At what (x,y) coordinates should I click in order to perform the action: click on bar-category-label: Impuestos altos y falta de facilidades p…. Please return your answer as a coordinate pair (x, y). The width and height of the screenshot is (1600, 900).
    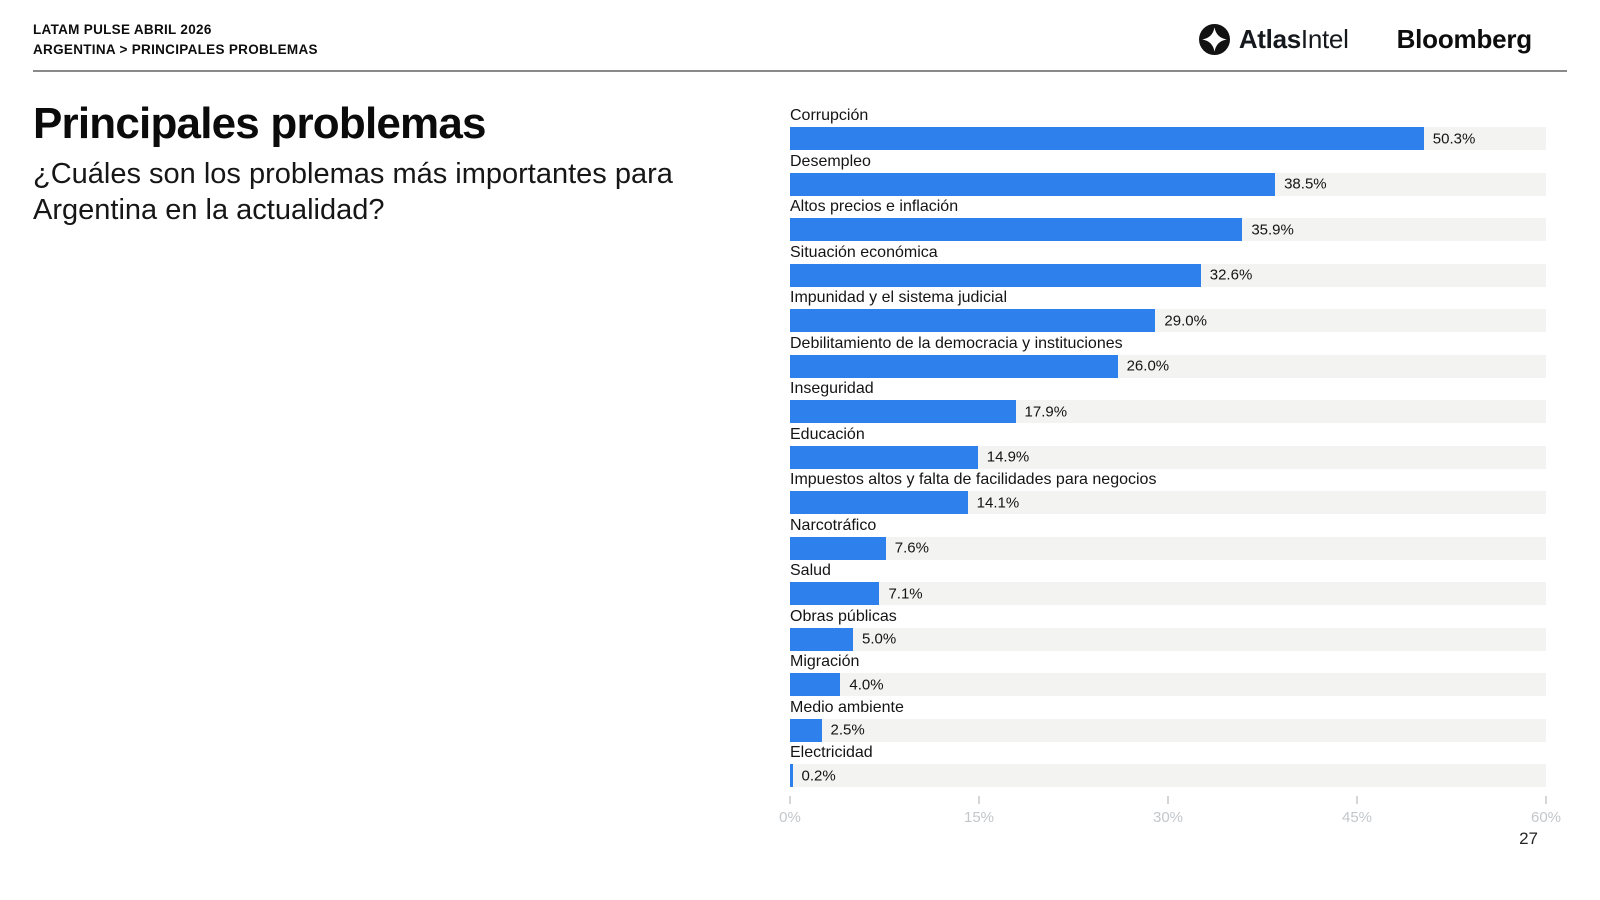
    Looking at the image, I should click on (973, 479).